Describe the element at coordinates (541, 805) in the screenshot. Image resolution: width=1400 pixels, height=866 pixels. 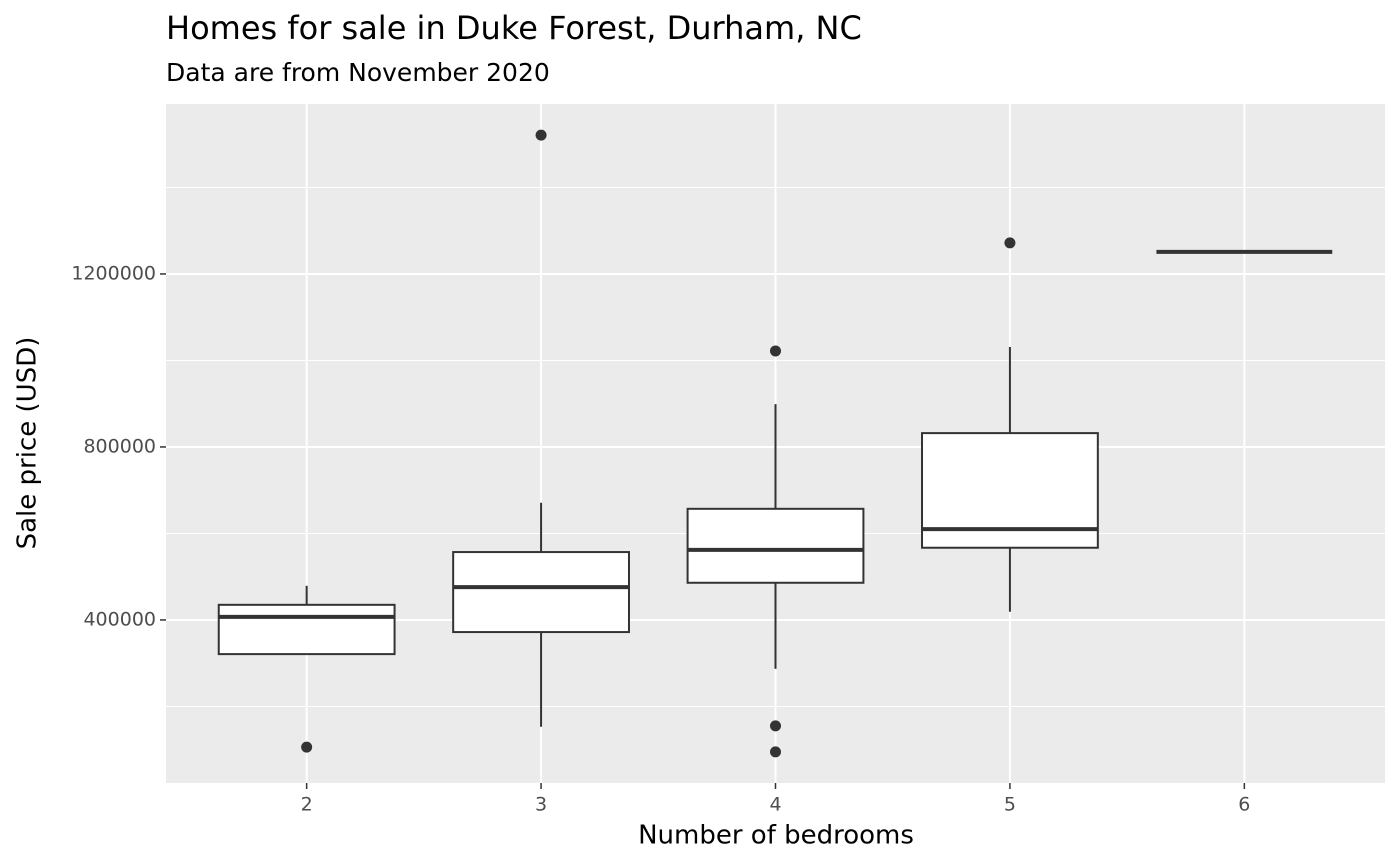
I see `x-tick-label: 3` at that location.